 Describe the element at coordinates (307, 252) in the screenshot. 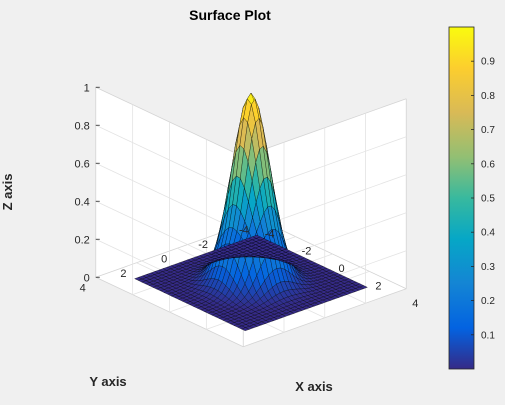

I see `x-tick-label: -2` at that location.